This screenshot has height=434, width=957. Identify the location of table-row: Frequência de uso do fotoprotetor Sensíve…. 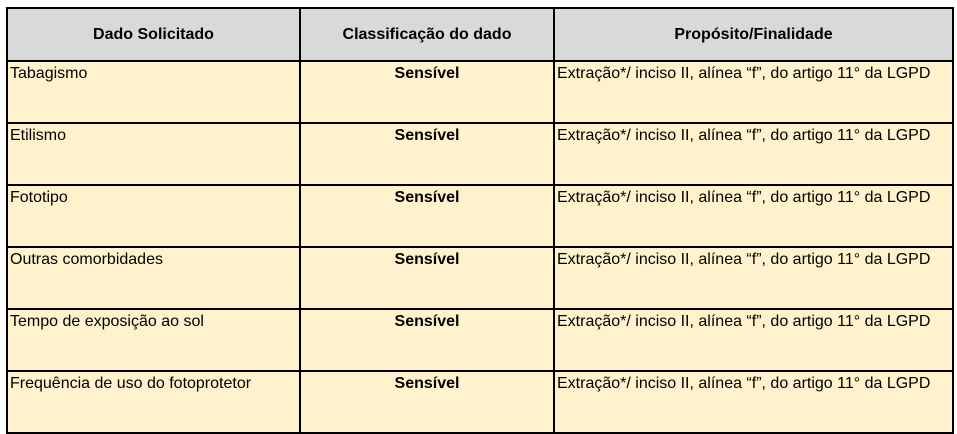
(480, 402).